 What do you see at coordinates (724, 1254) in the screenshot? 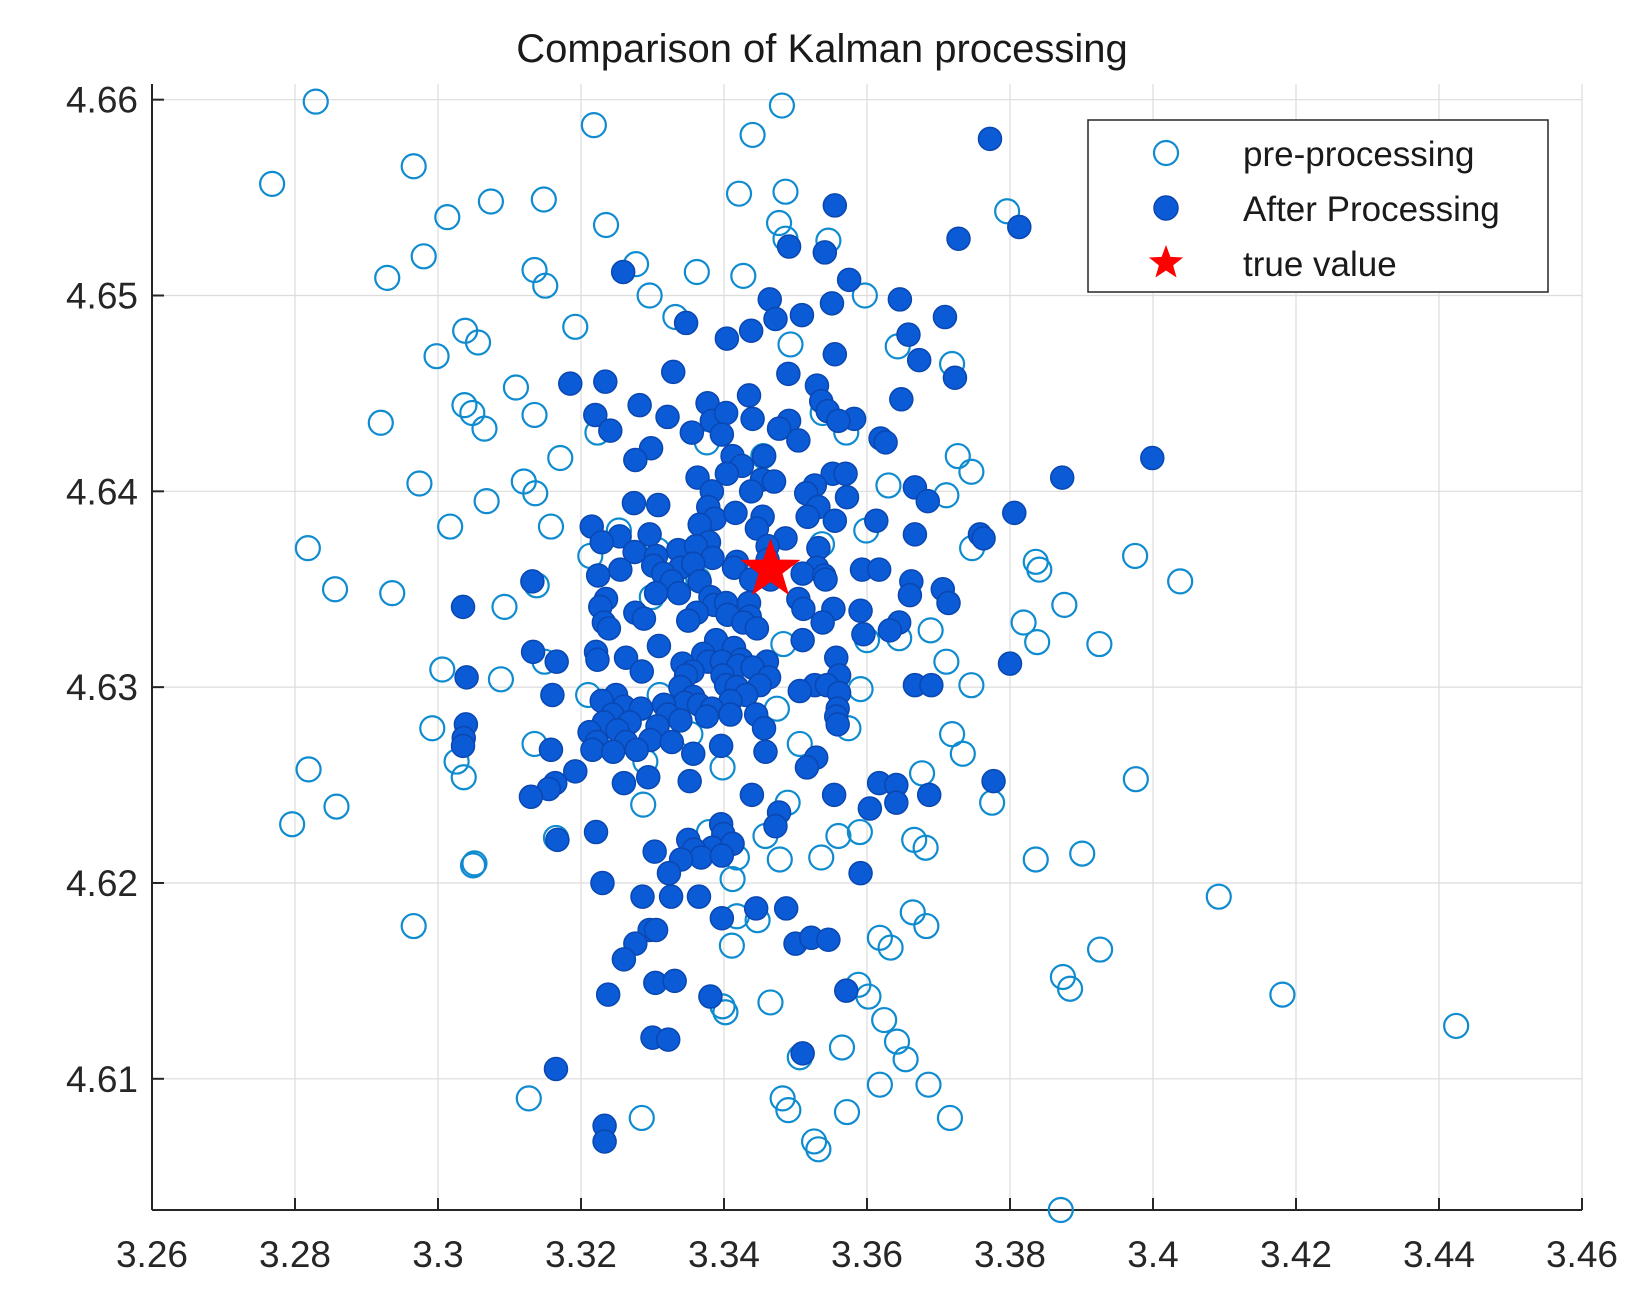
I see `x-tick-label: 3.34` at bounding box center [724, 1254].